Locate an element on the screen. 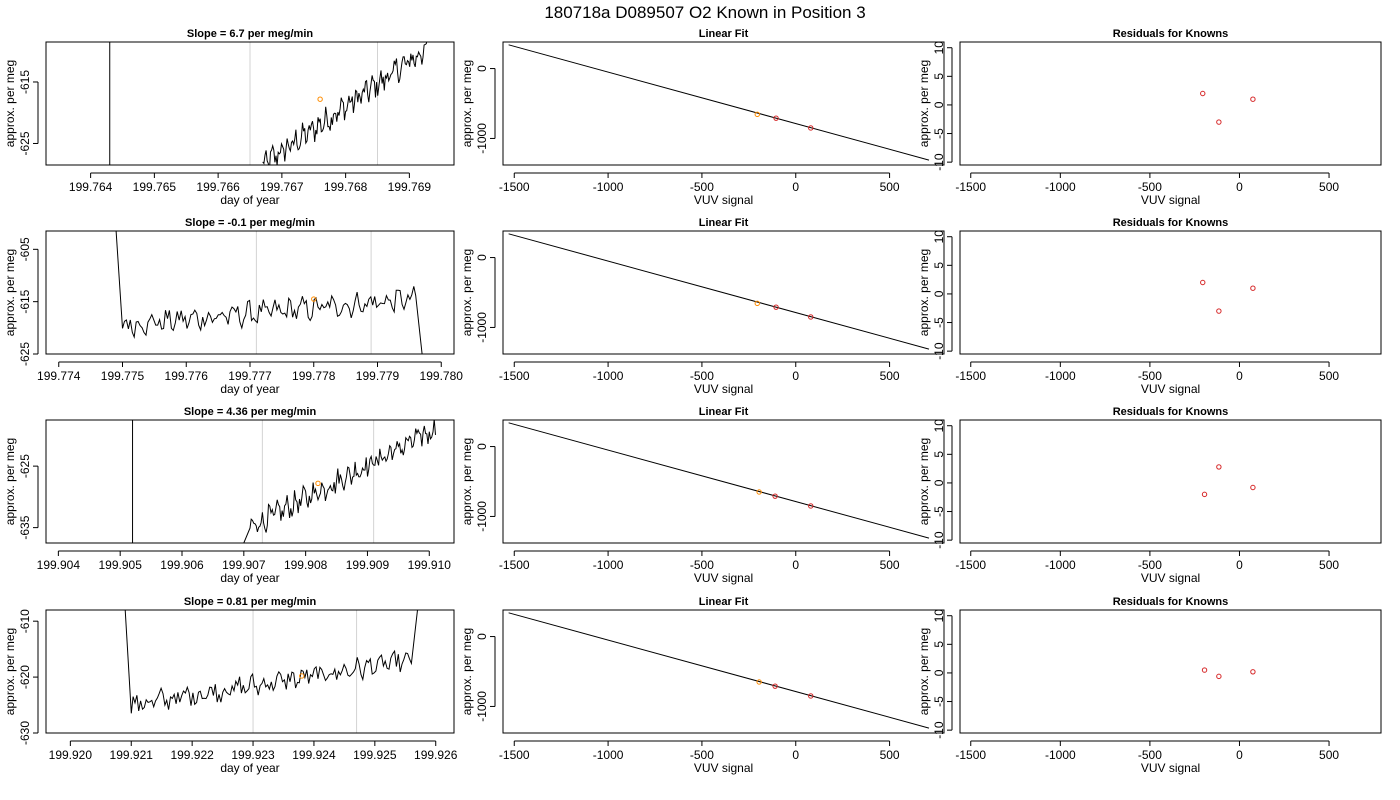  x-tick-label: 199.776 is located at coordinates (187, 376).